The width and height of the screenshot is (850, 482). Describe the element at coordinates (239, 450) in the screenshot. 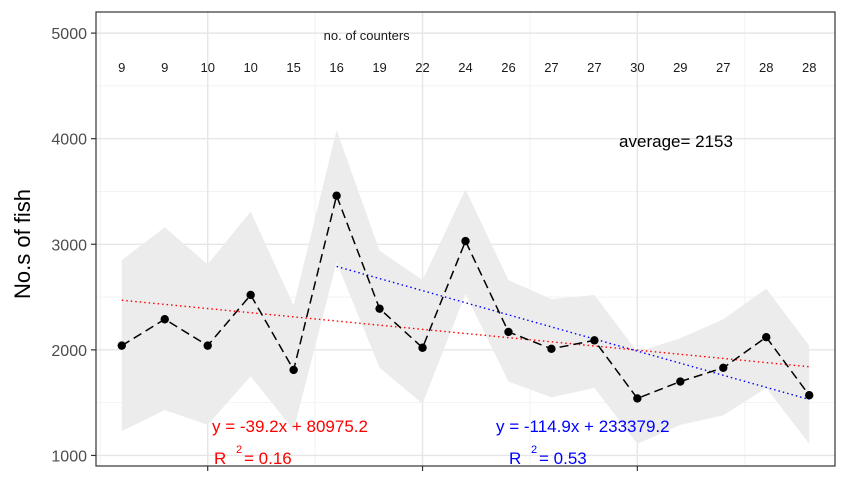

I see `red-trend-r-exponent: 2` at that location.